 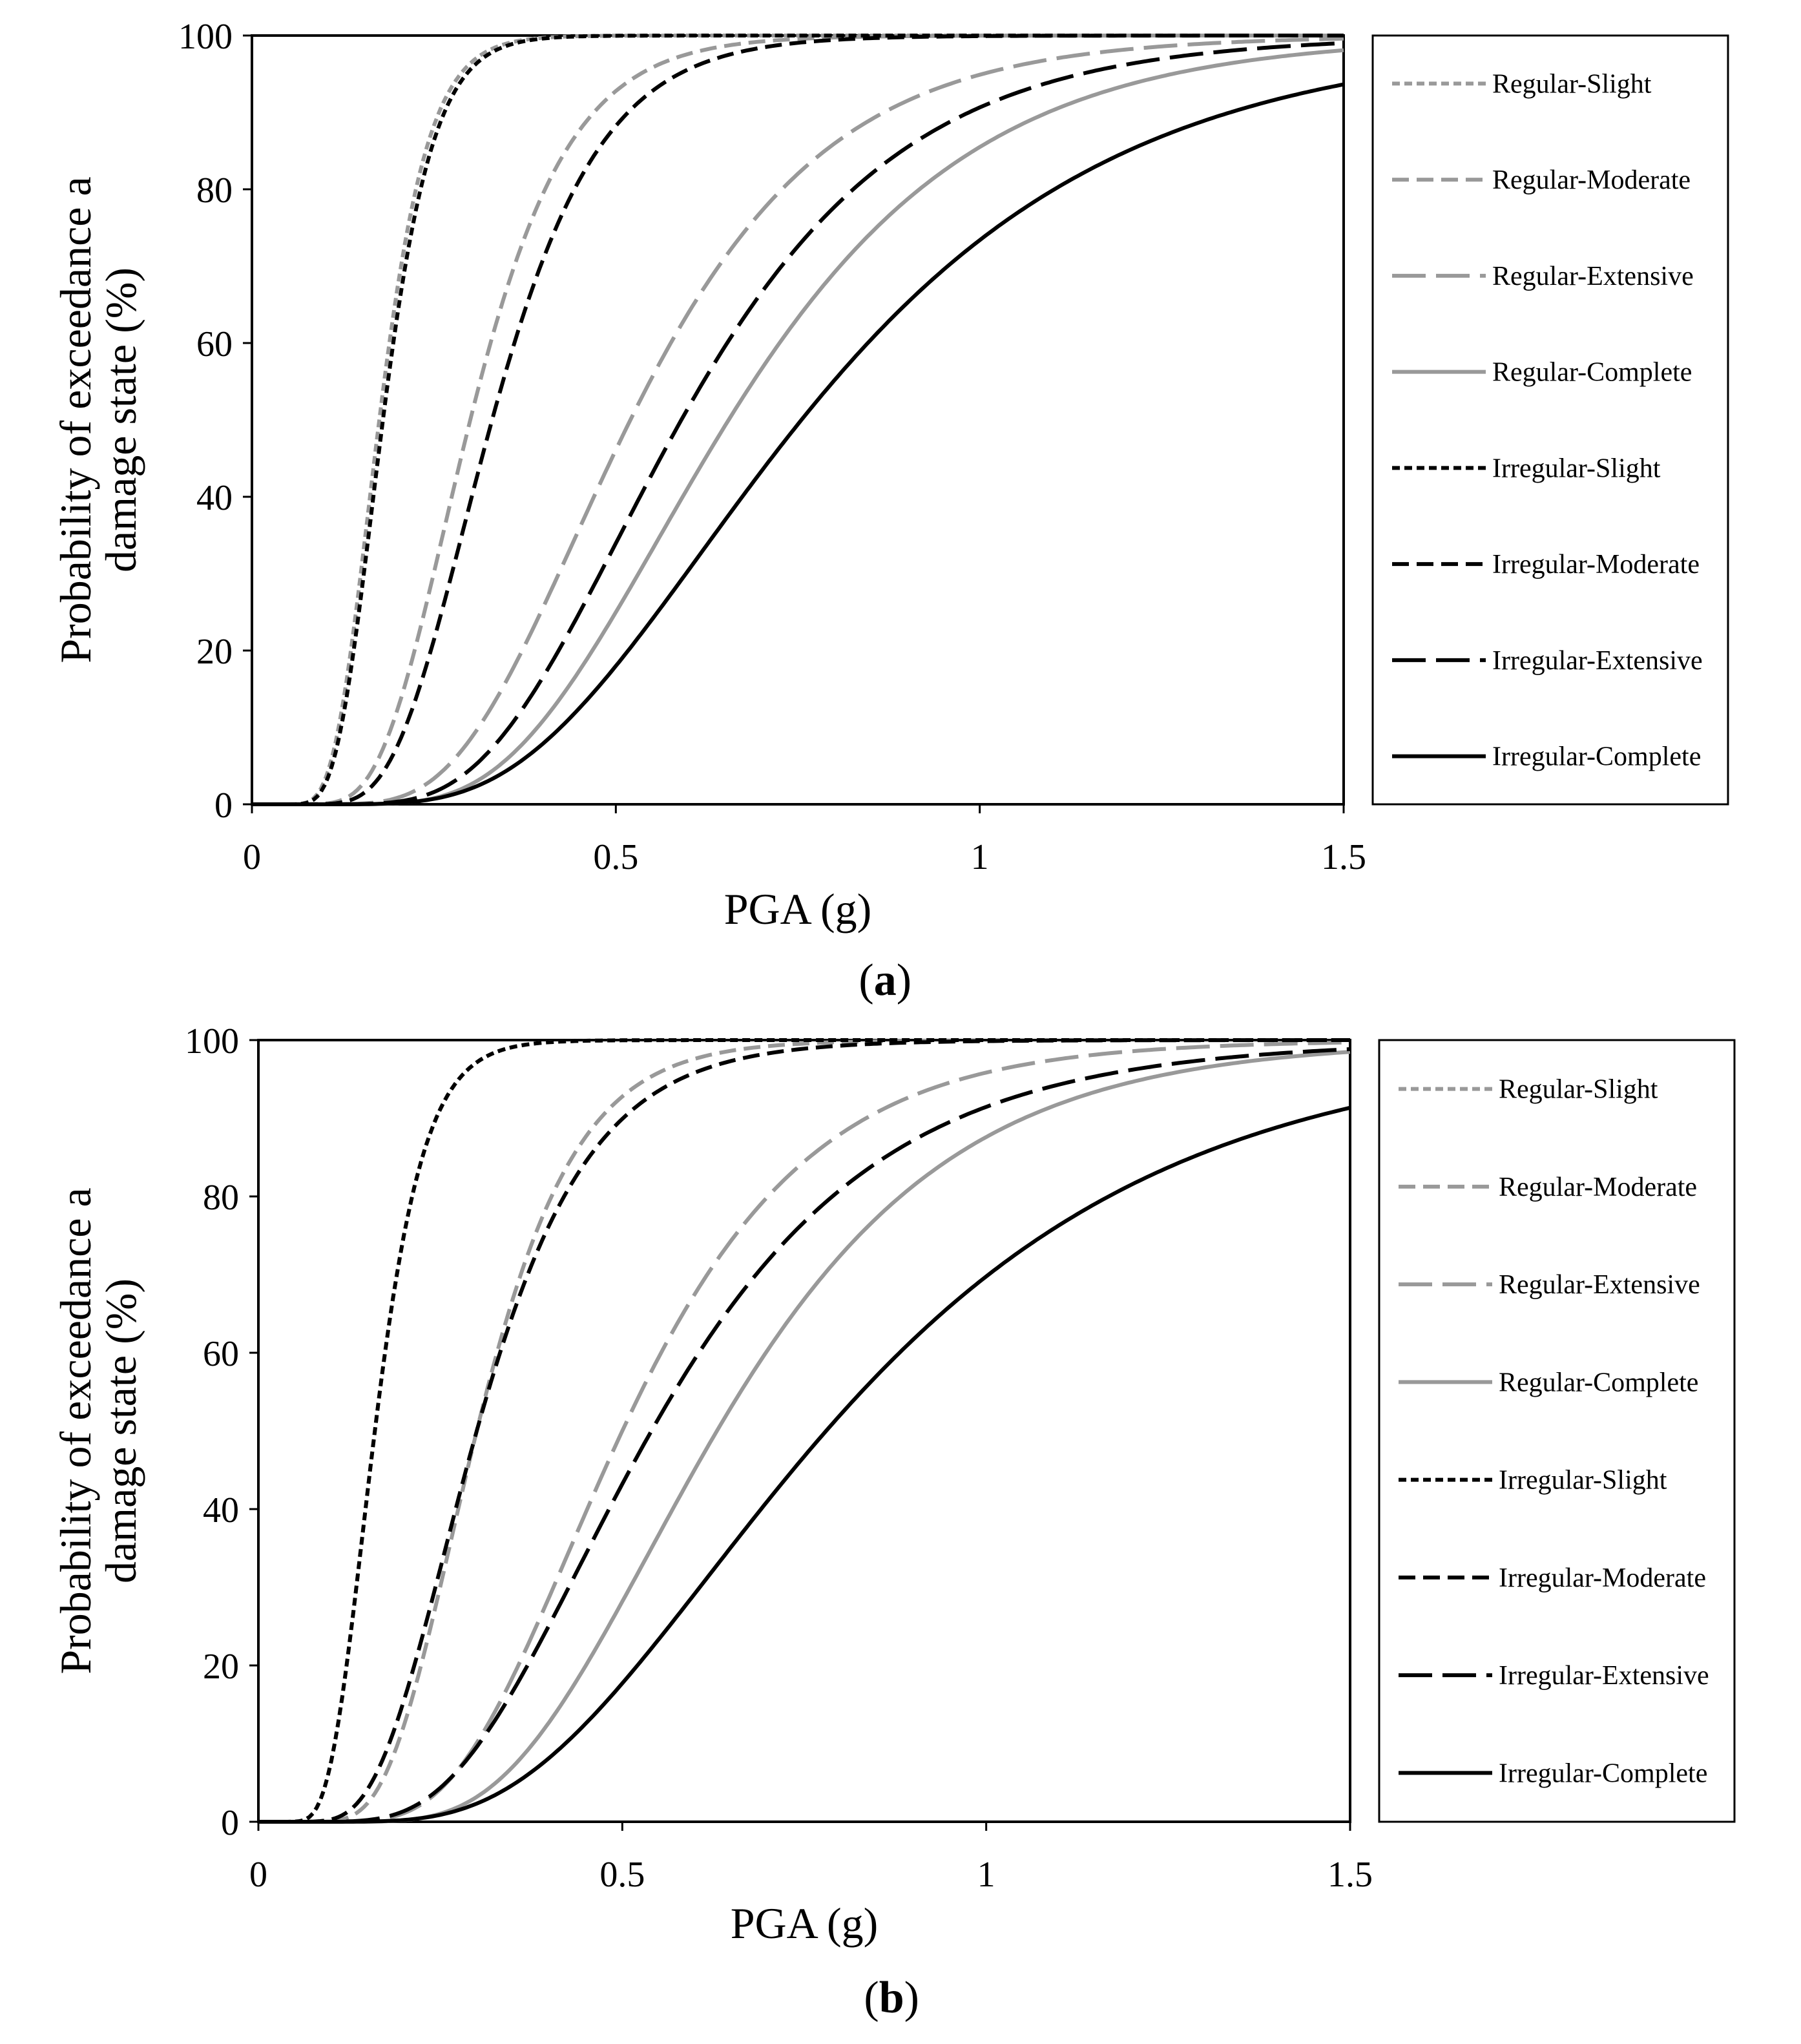 I want to click on panel-label: (a), so click(x=885, y=980).